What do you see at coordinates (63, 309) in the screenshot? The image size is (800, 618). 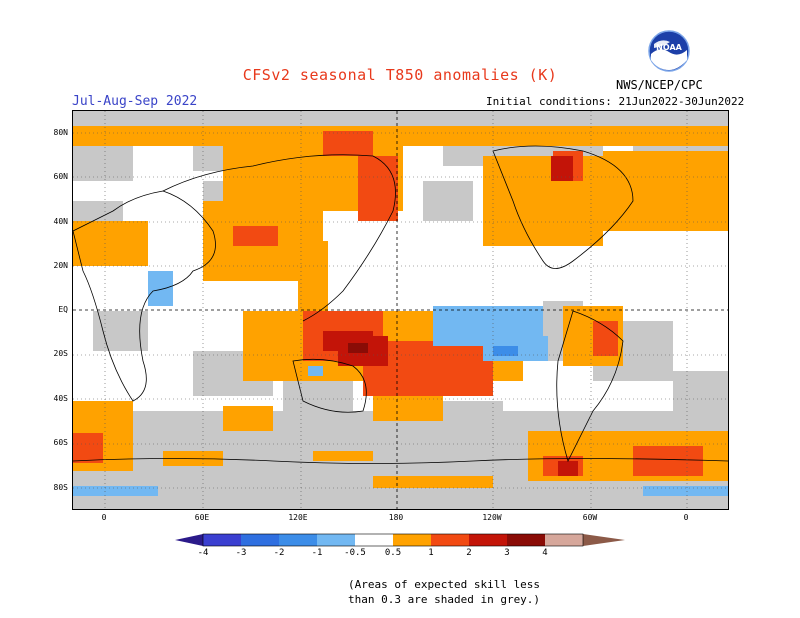 I see `lat-label: EQ` at bounding box center [63, 309].